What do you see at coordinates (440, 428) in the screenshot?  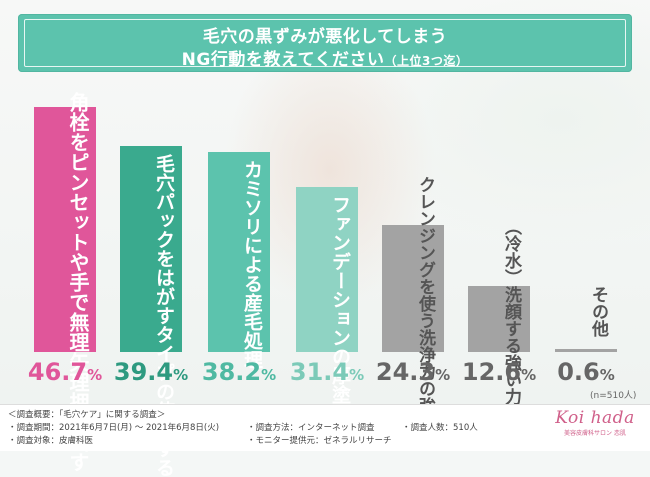 I see `survey-count: ・調査人数：510人` at bounding box center [440, 428].